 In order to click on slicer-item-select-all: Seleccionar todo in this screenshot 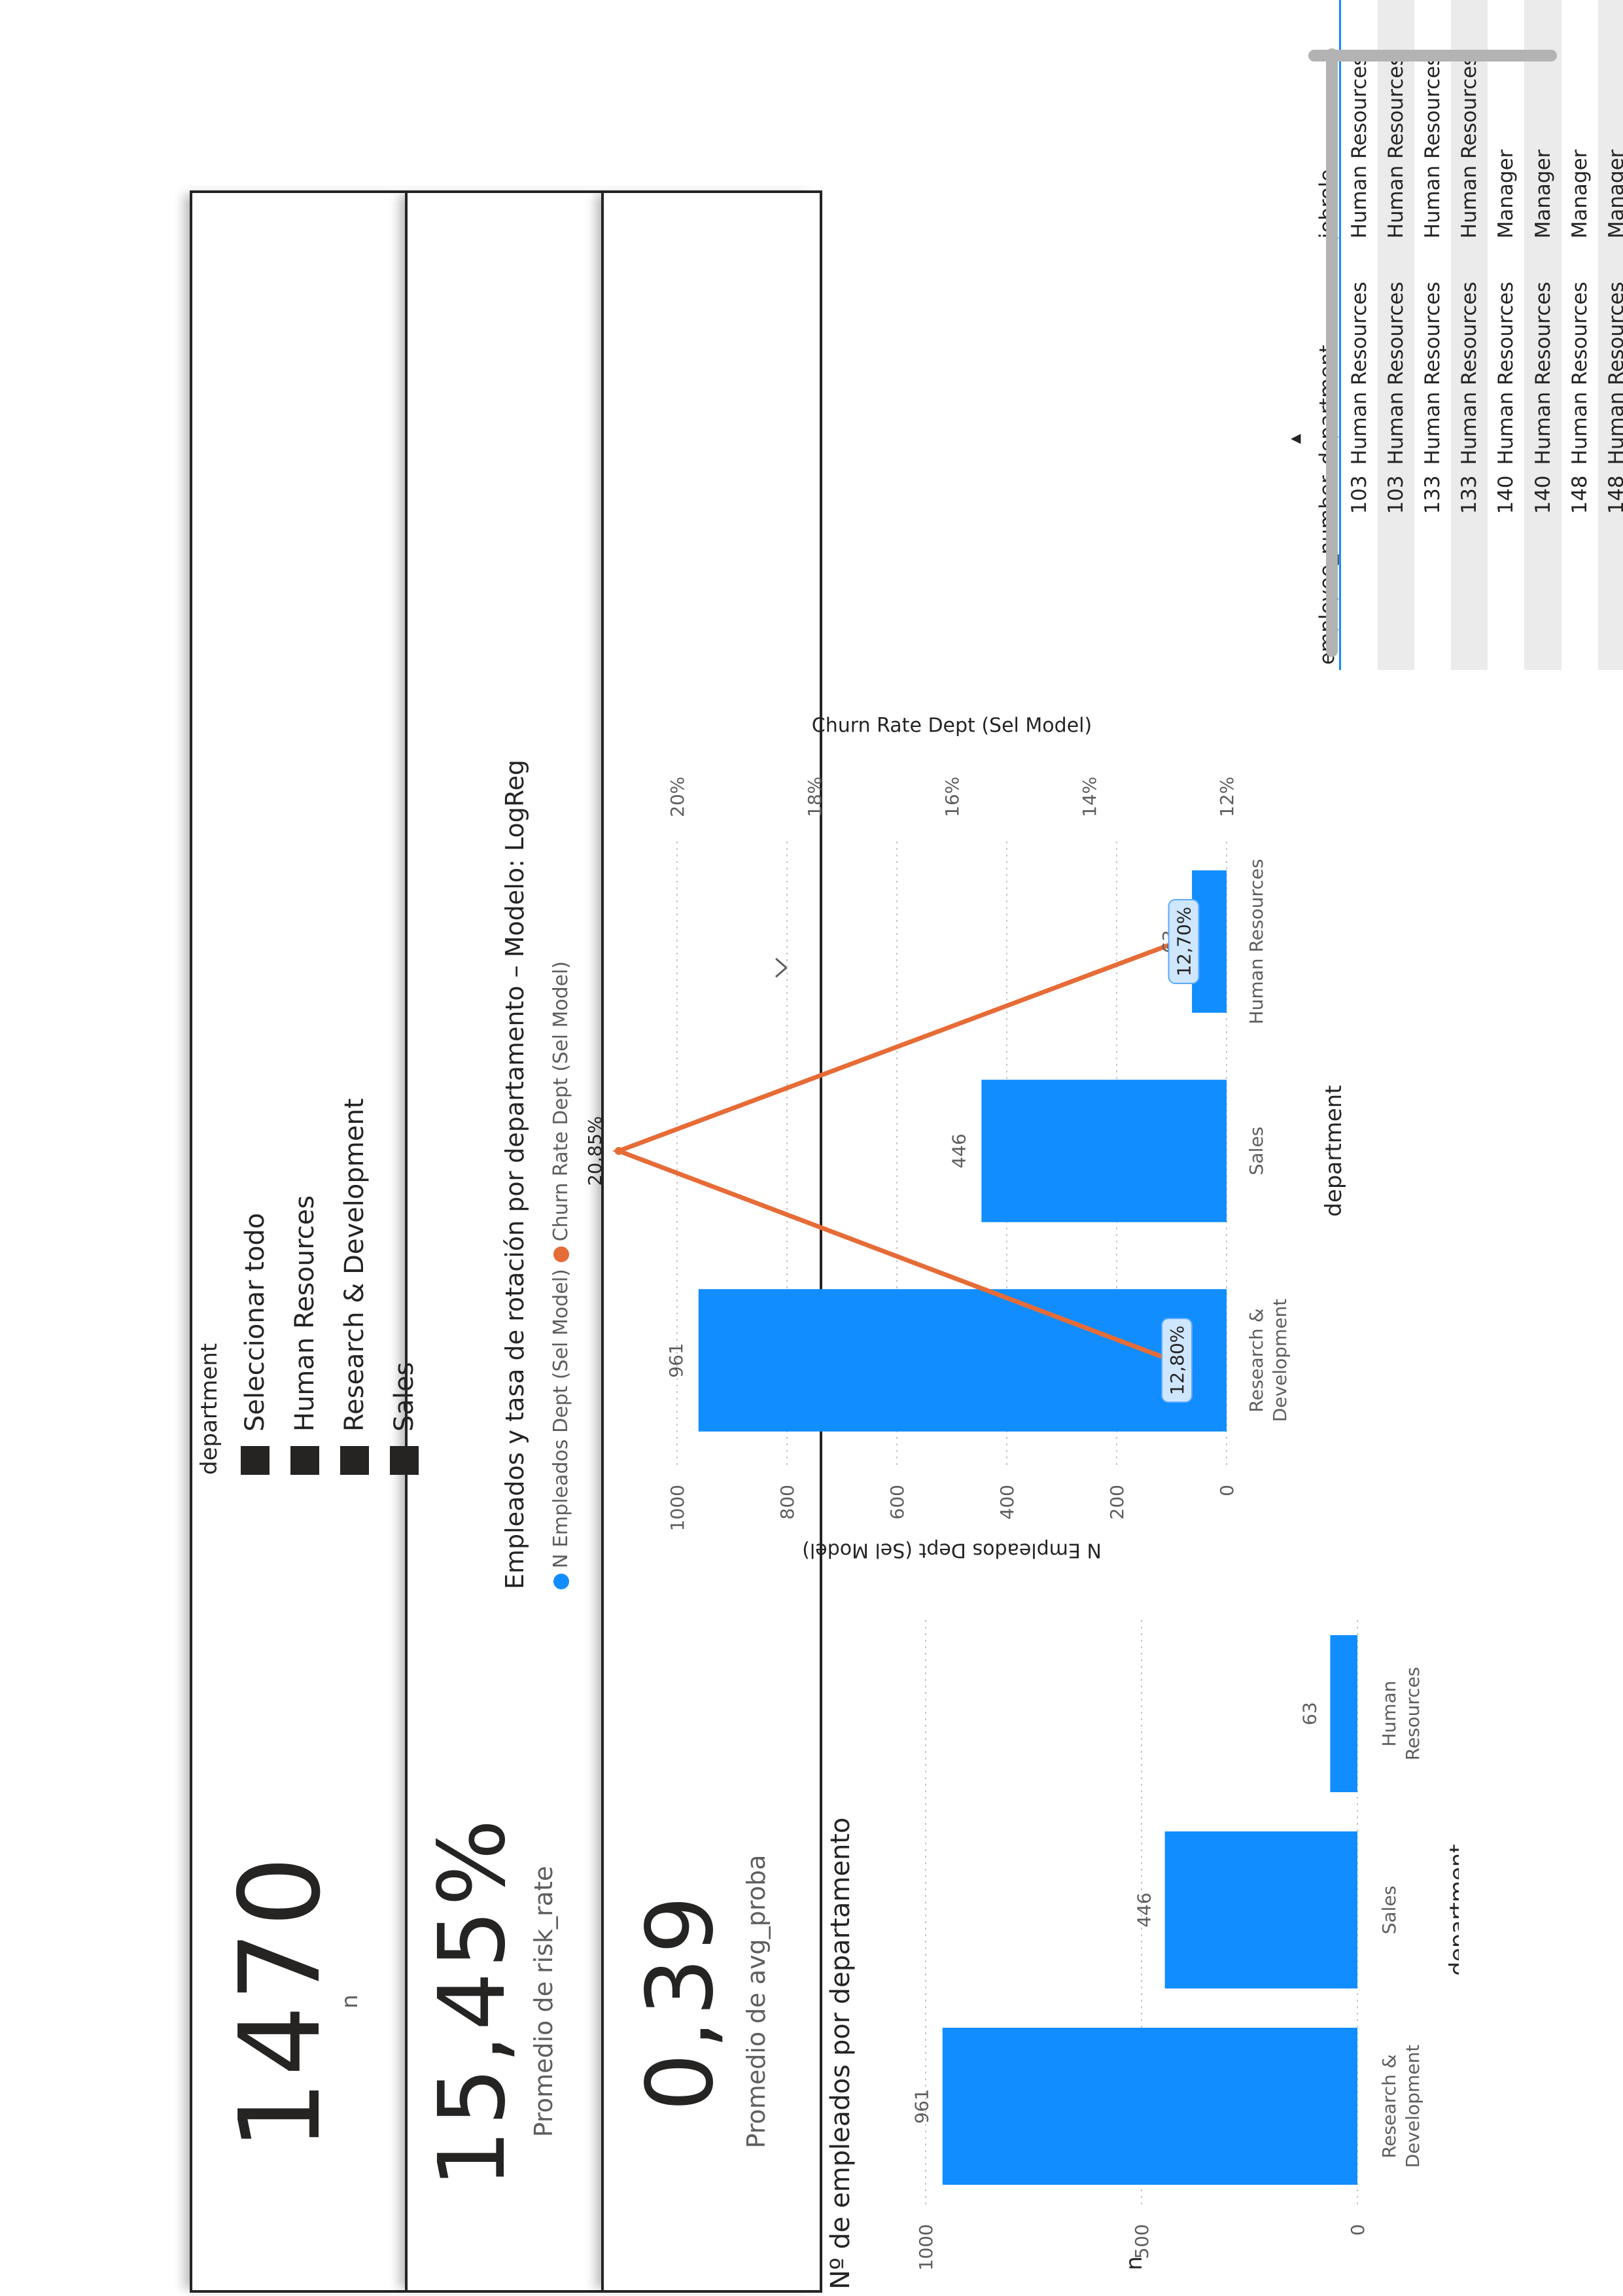, I will do `click(255, 1344)`.